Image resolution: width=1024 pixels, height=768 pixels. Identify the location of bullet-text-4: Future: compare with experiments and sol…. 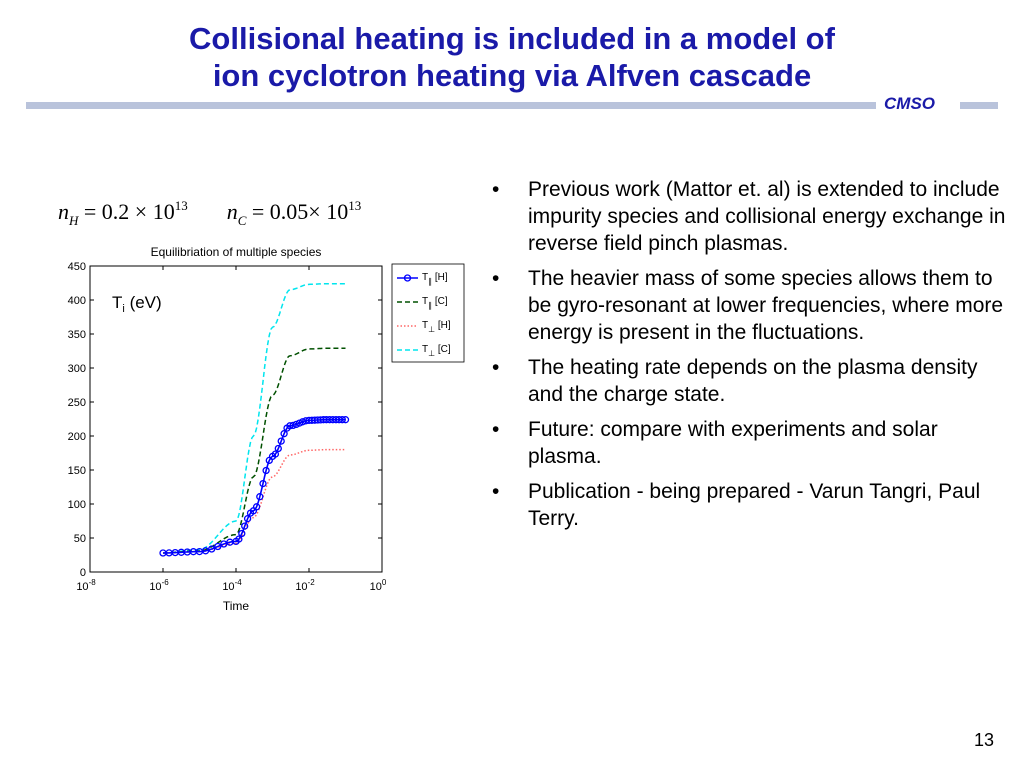
(733, 443).